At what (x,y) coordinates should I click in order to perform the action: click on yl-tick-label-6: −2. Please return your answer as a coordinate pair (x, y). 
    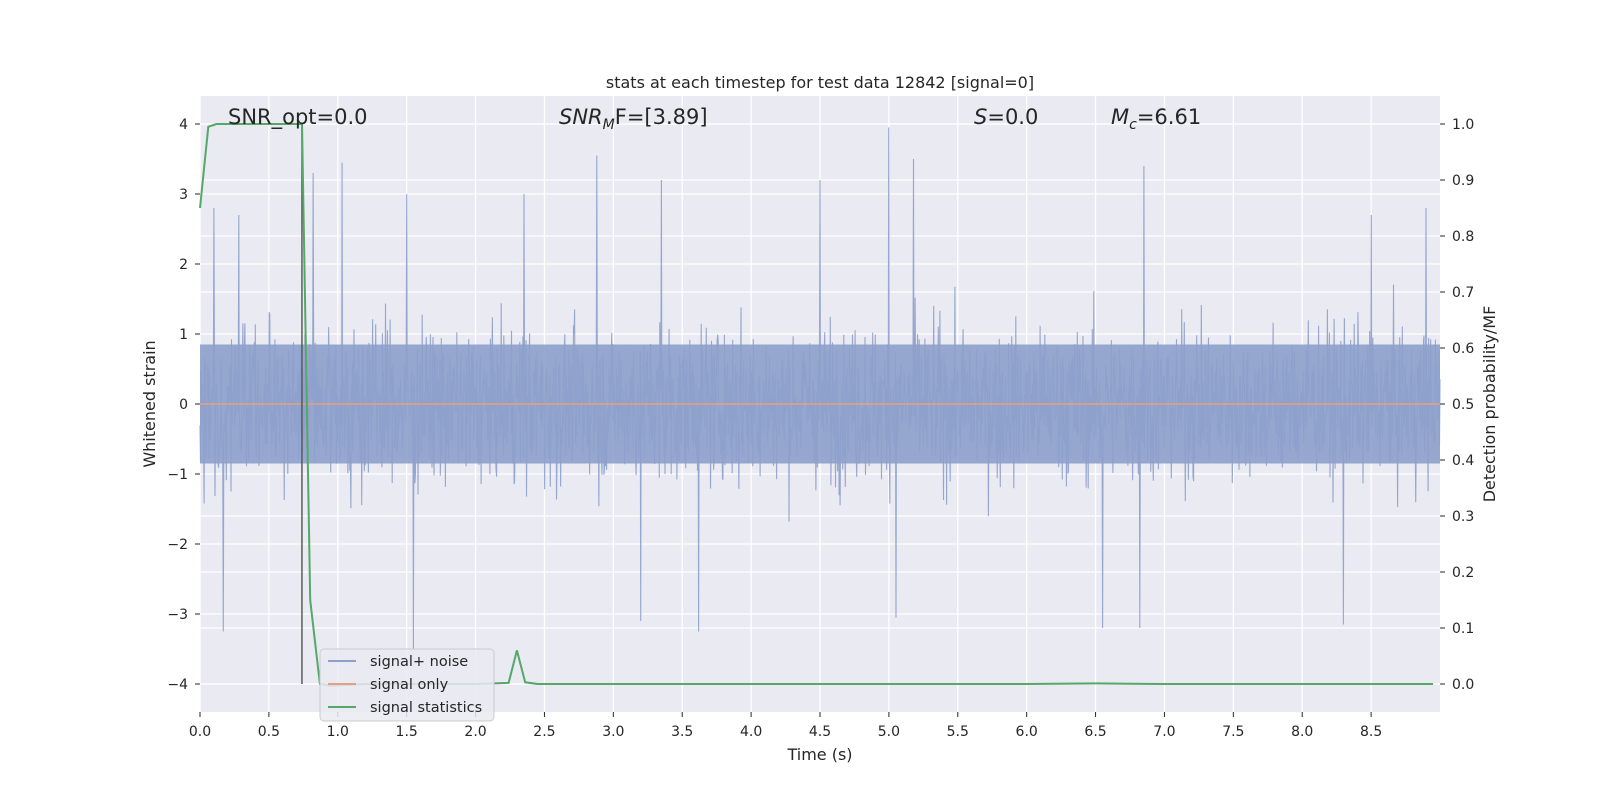
    Looking at the image, I should click on (177, 545).